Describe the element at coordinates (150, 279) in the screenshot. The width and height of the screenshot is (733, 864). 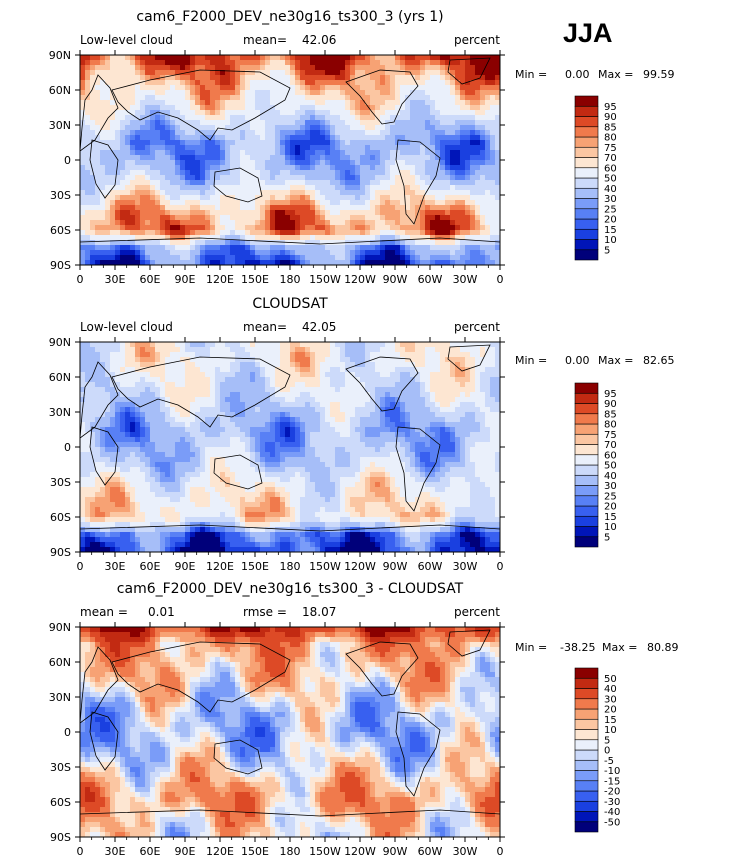
I see `x-tick-label: 60E` at that location.